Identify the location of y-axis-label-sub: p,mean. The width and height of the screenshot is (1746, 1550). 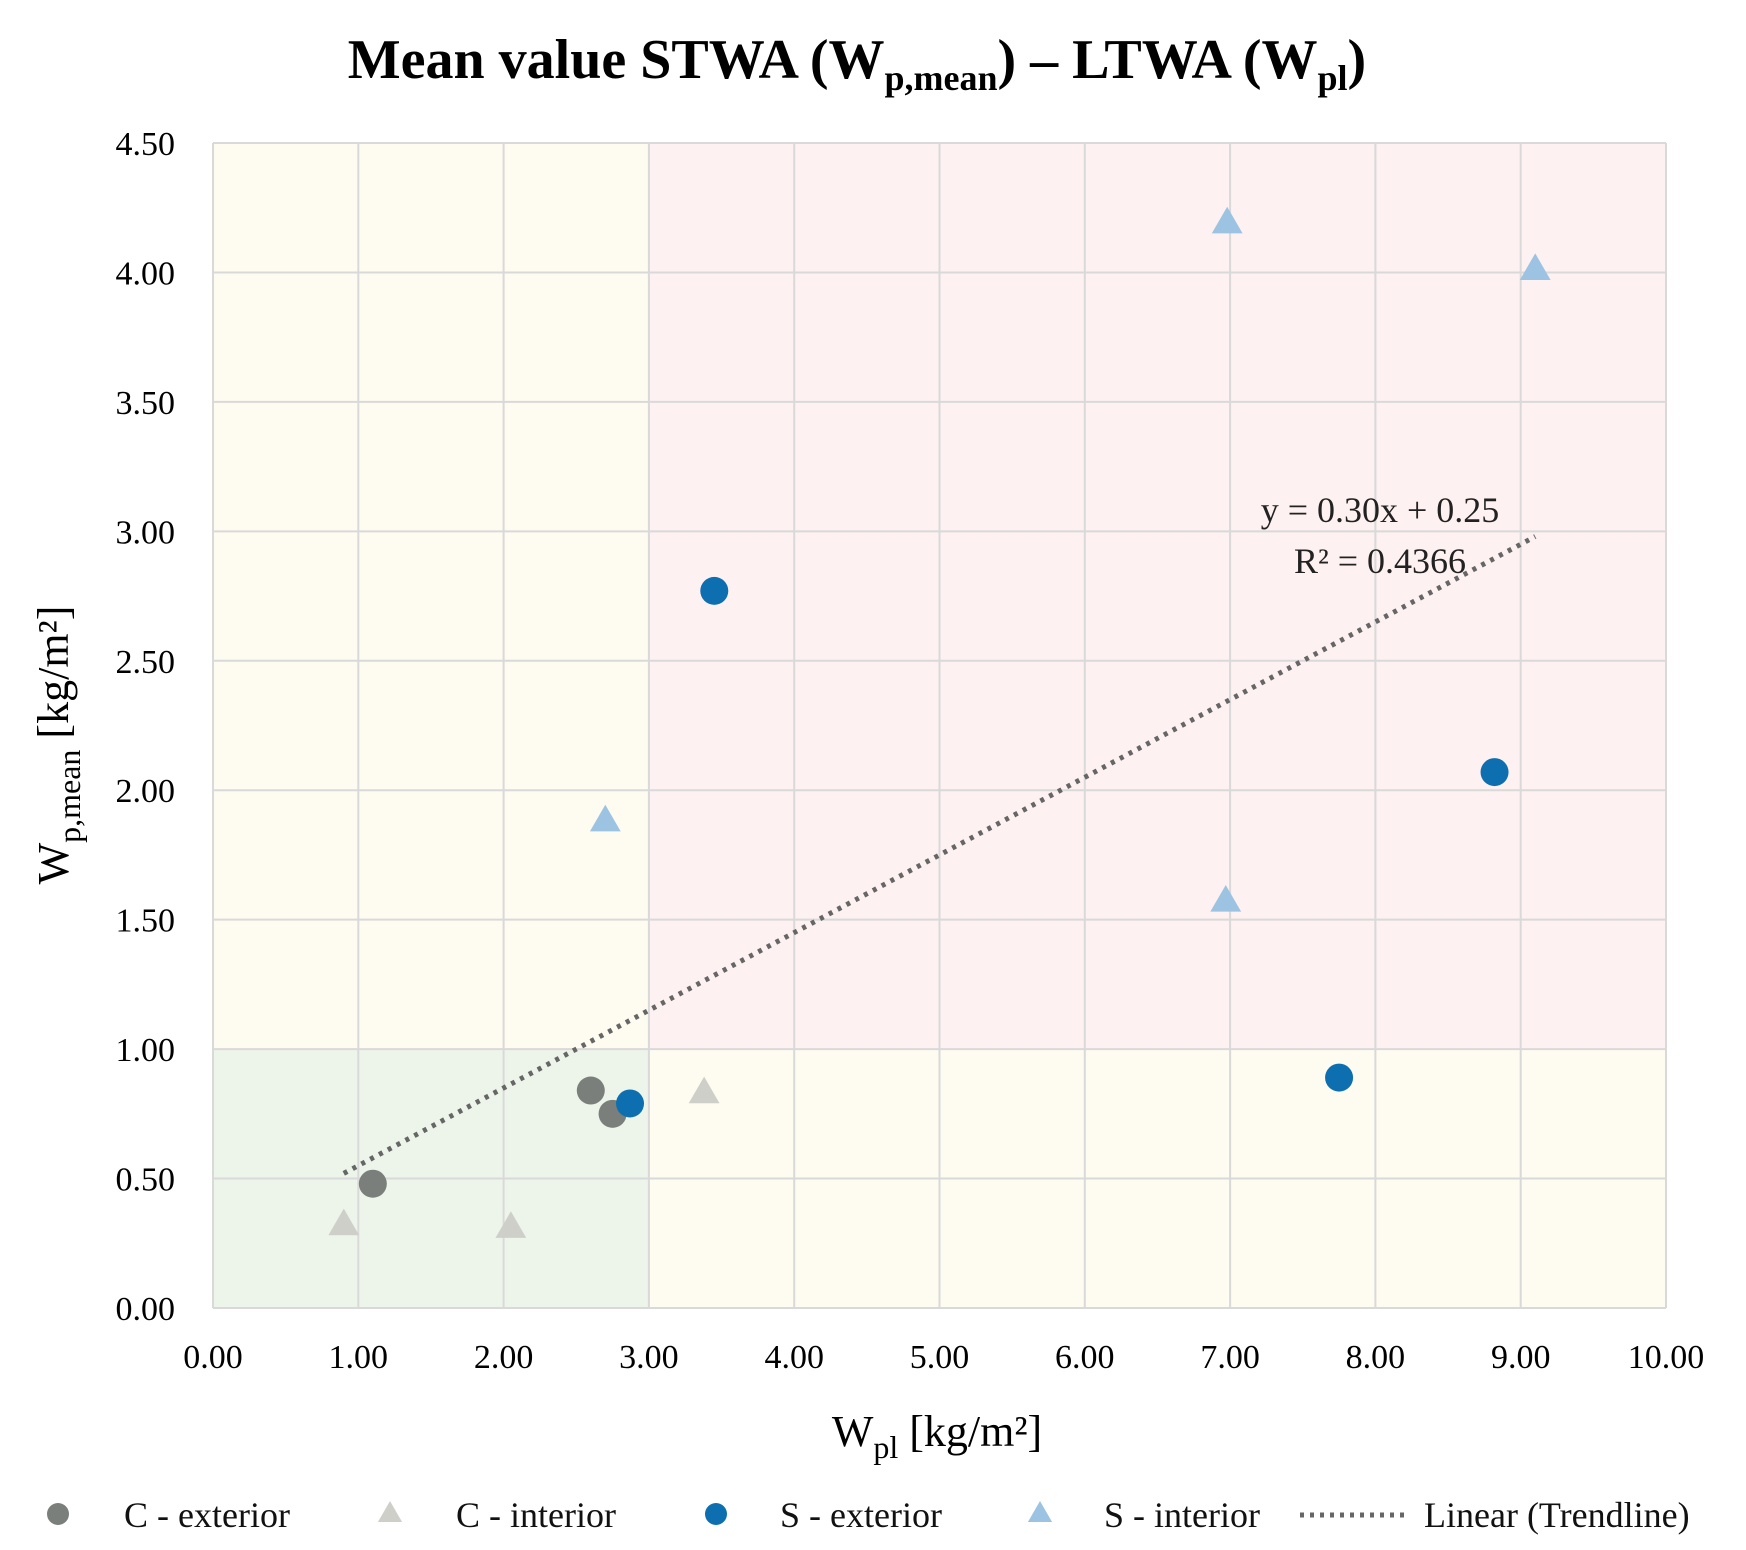
(69, 796).